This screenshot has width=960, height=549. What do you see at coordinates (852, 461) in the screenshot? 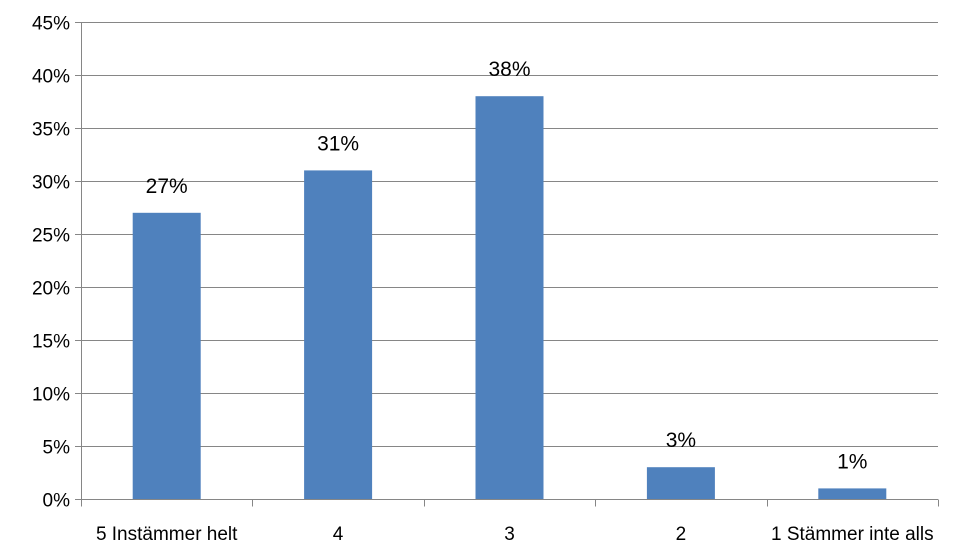
I see `data-label: 1%` at bounding box center [852, 461].